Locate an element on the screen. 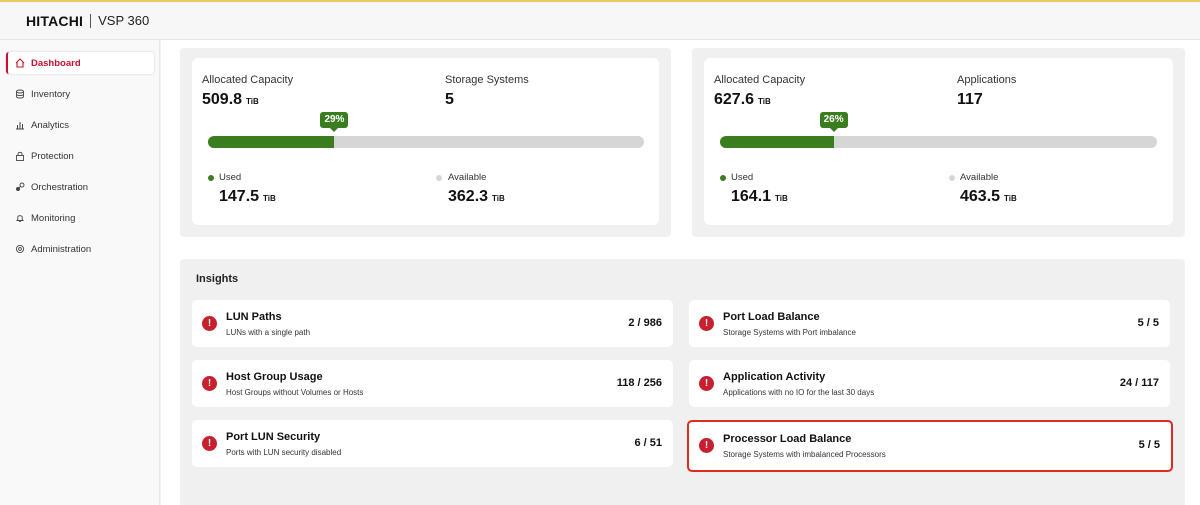  insight-title: Processor Load Balance is located at coordinates (787, 439).